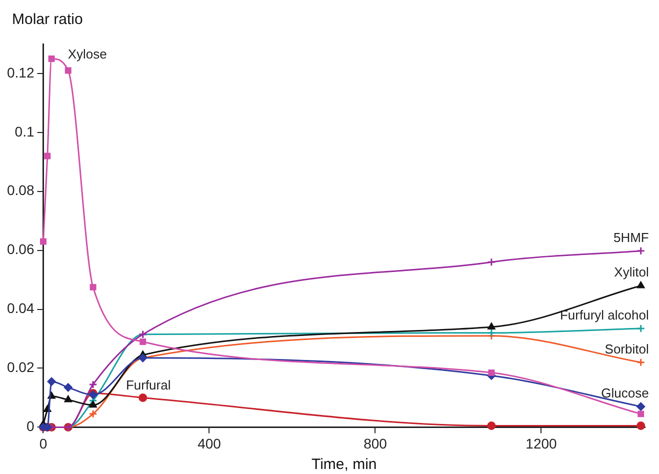  What do you see at coordinates (20, 308) in the screenshot?
I see `y-tick-label: 0.04` at bounding box center [20, 308].